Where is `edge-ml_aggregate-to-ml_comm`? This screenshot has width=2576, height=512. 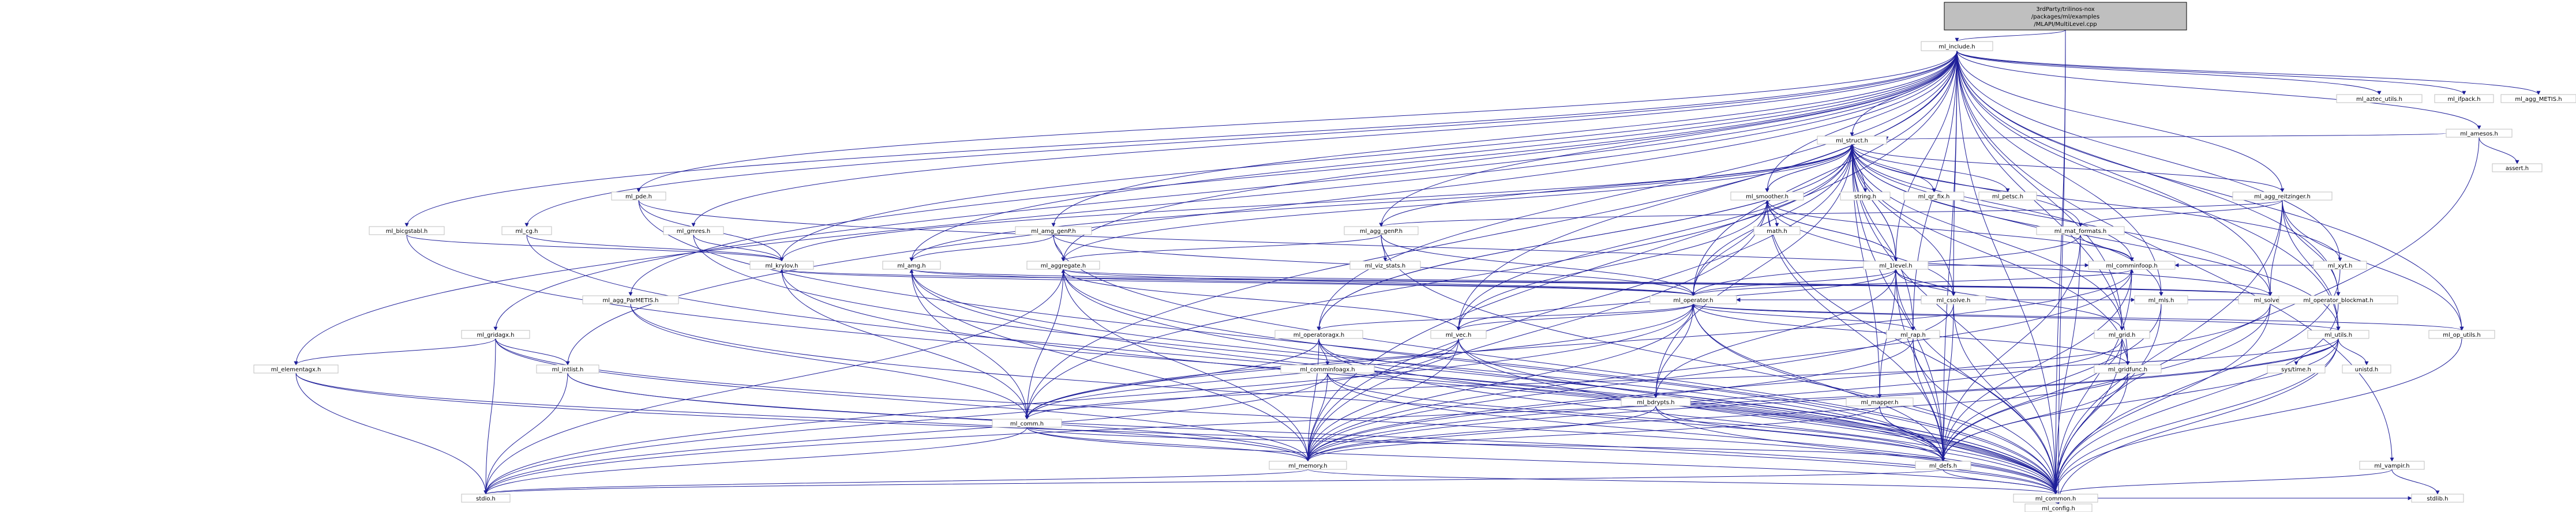 edge-ml_aggregate-to-ml_comm is located at coordinates (1044, 344).